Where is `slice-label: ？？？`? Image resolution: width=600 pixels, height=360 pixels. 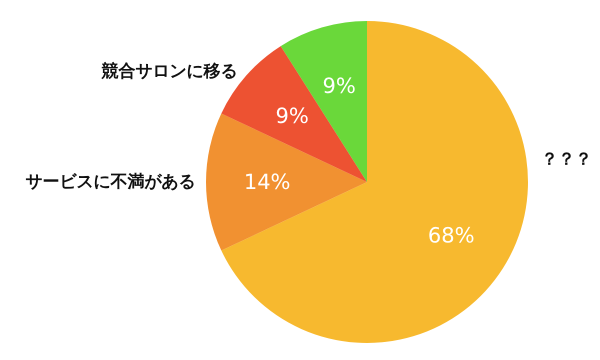 slice-label: ？？？ is located at coordinates (566, 160).